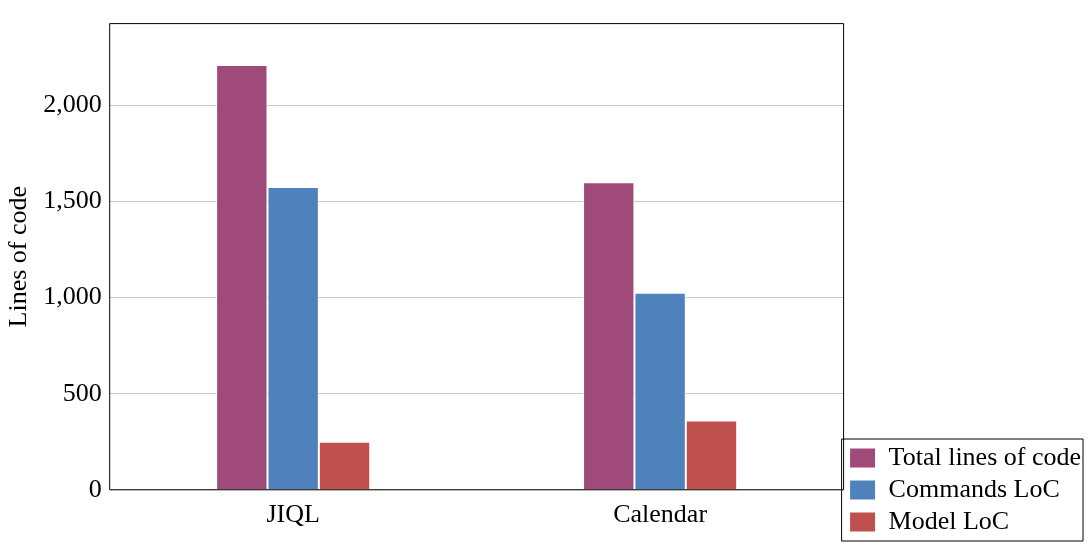  What do you see at coordinates (82, 392) in the screenshot?
I see `y-tick-label: 500` at bounding box center [82, 392].